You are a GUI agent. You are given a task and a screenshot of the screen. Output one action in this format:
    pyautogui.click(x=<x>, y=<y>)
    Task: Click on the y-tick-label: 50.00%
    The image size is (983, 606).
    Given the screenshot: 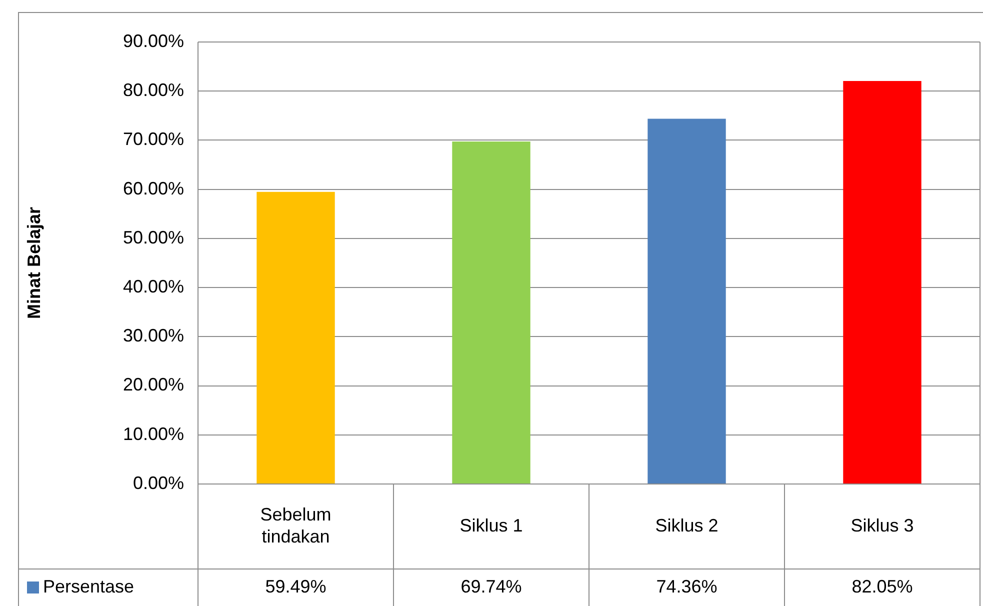 What is the action you would take?
    pyautogui.click(x=153, y=237)
    